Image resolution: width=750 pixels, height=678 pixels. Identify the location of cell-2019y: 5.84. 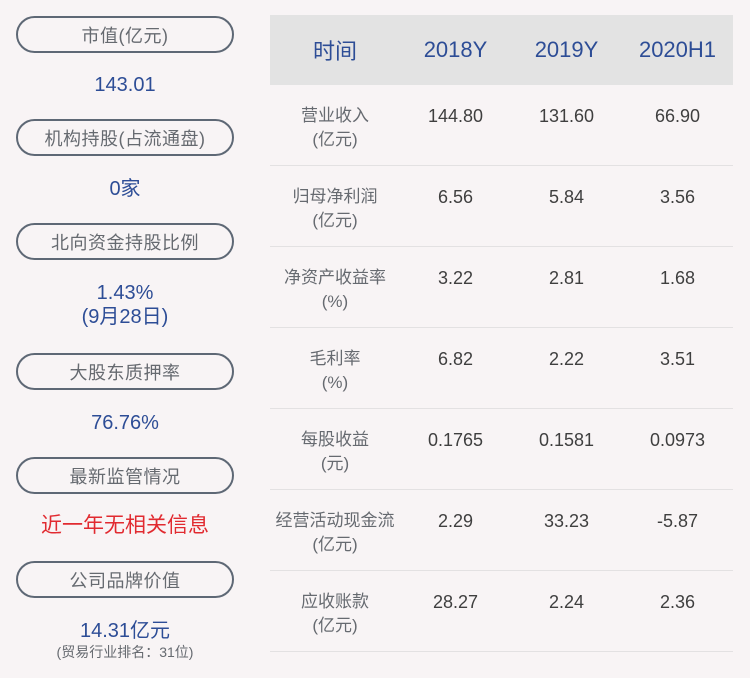
(566, 197).